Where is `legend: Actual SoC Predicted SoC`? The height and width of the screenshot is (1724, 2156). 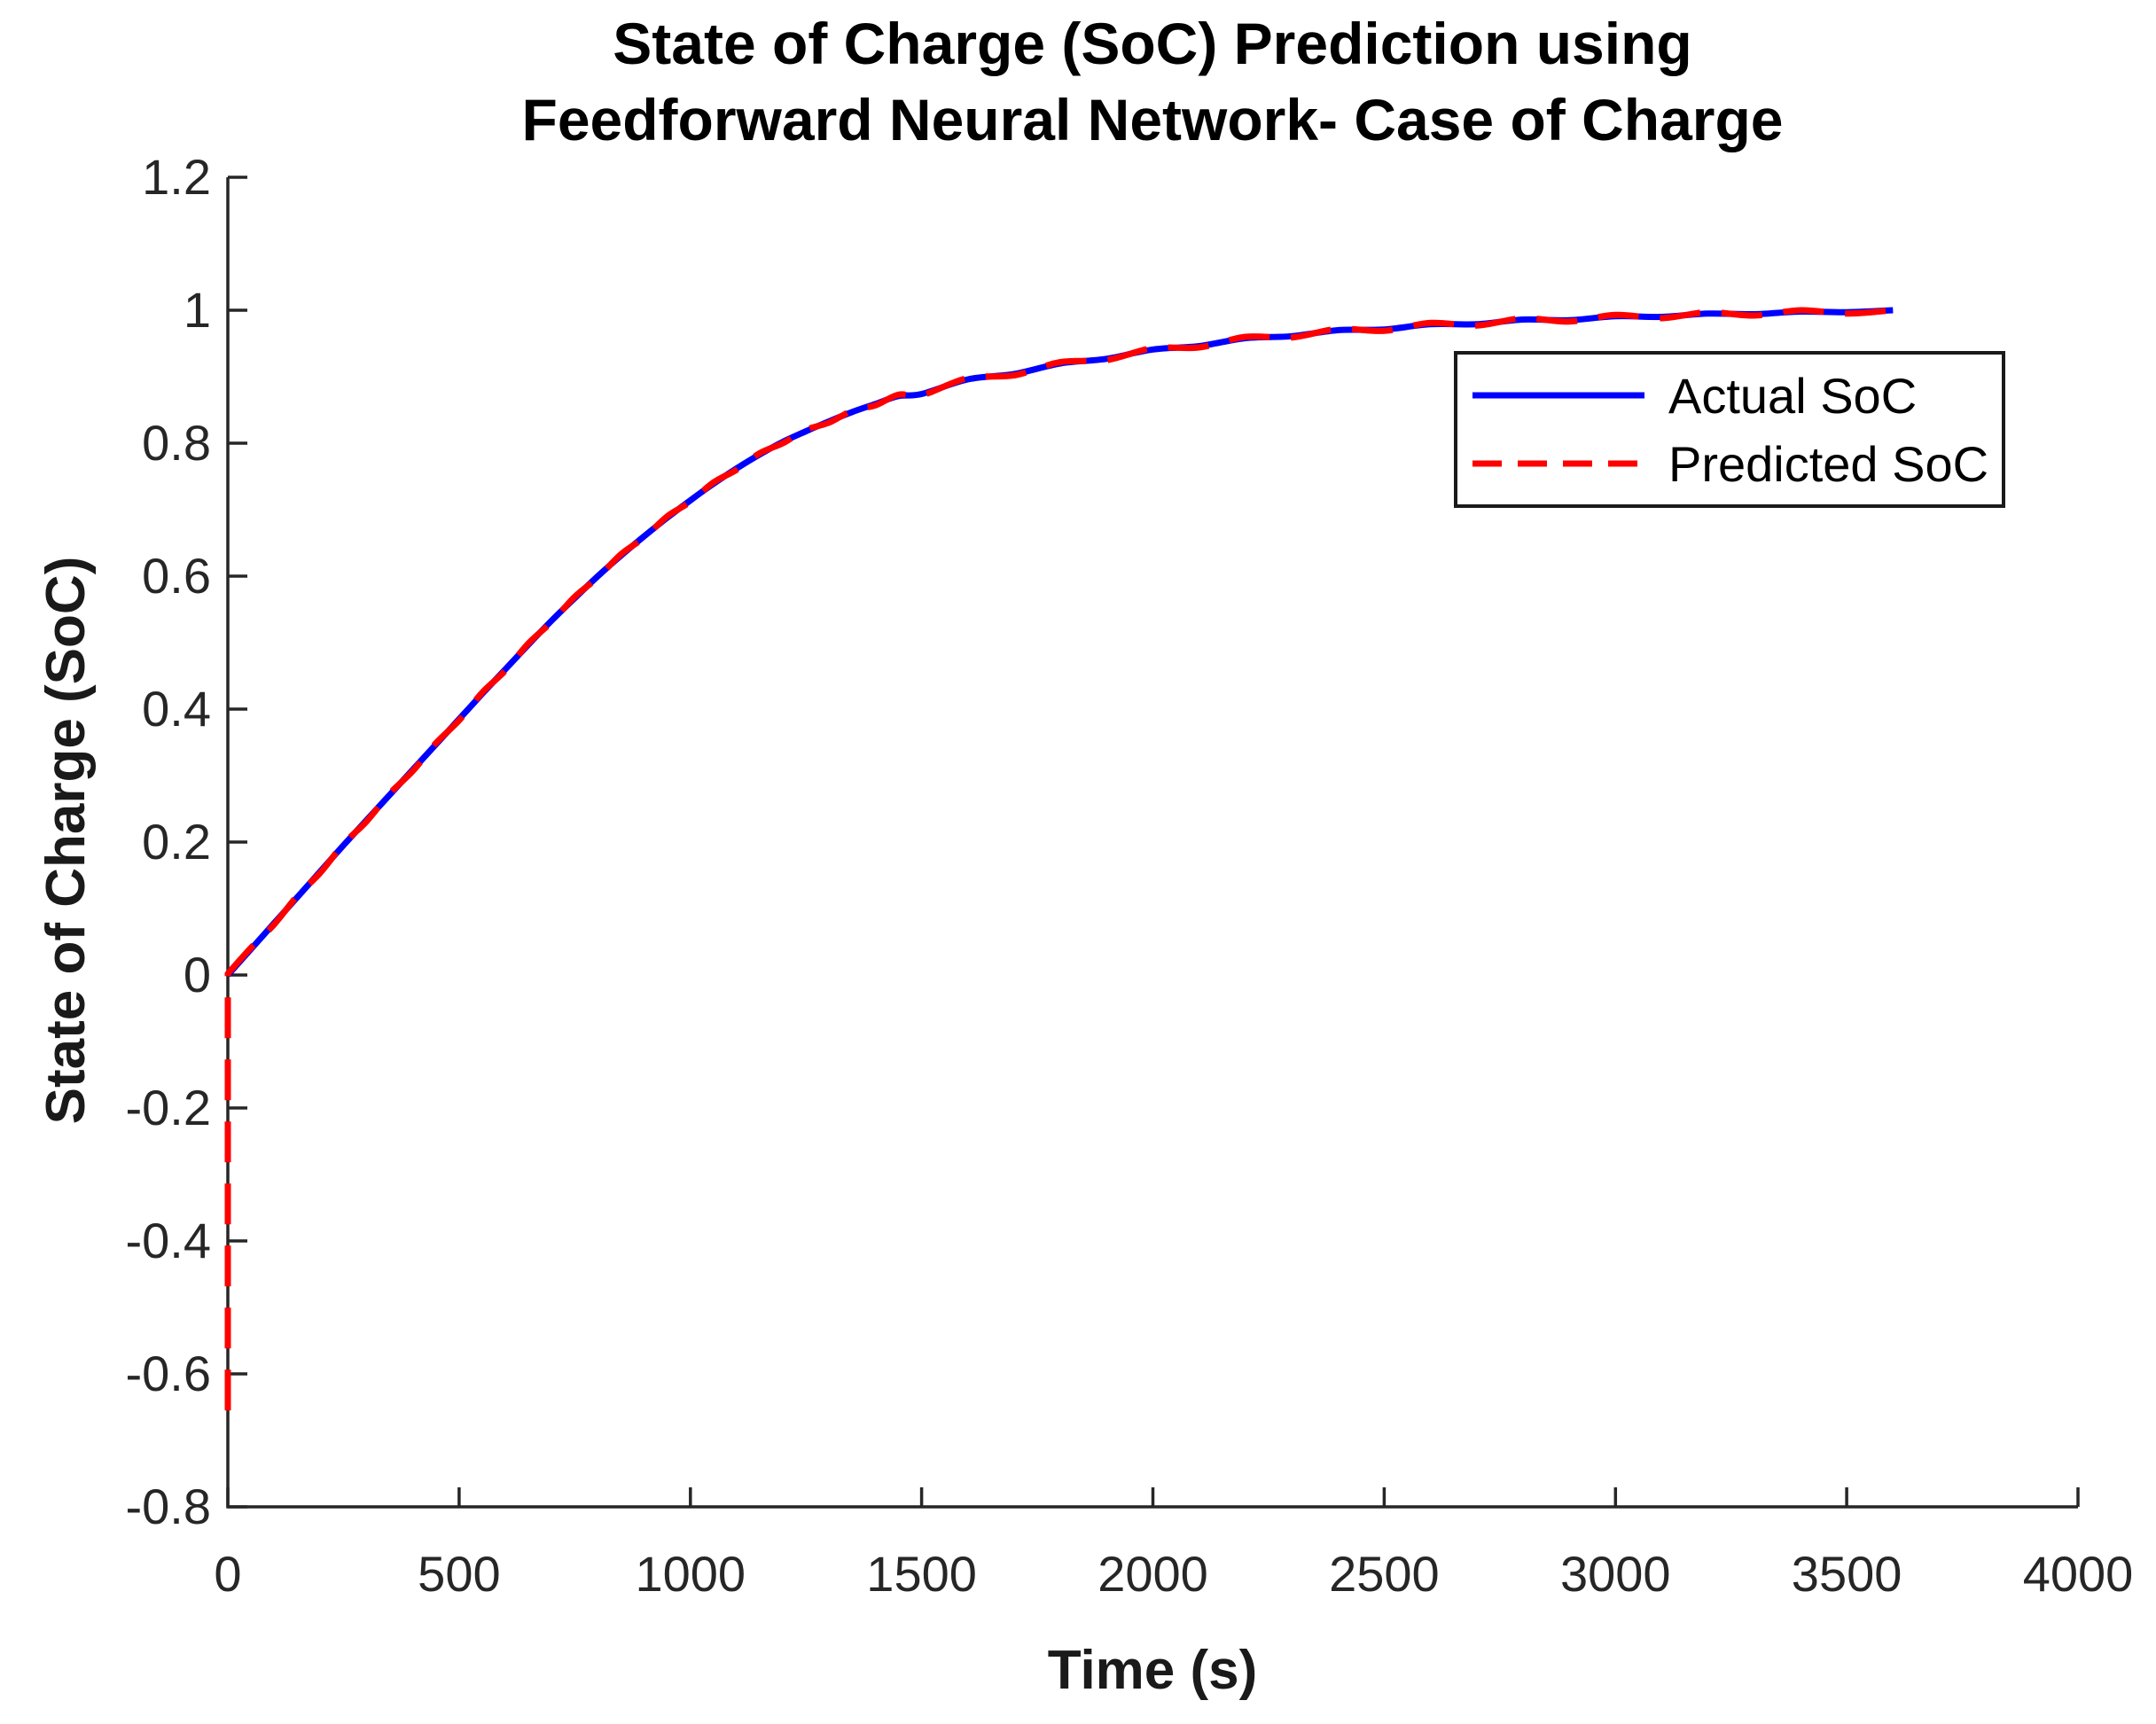
legend: Actual SoC Predicted SoC is located at coordinates (1729, 429).